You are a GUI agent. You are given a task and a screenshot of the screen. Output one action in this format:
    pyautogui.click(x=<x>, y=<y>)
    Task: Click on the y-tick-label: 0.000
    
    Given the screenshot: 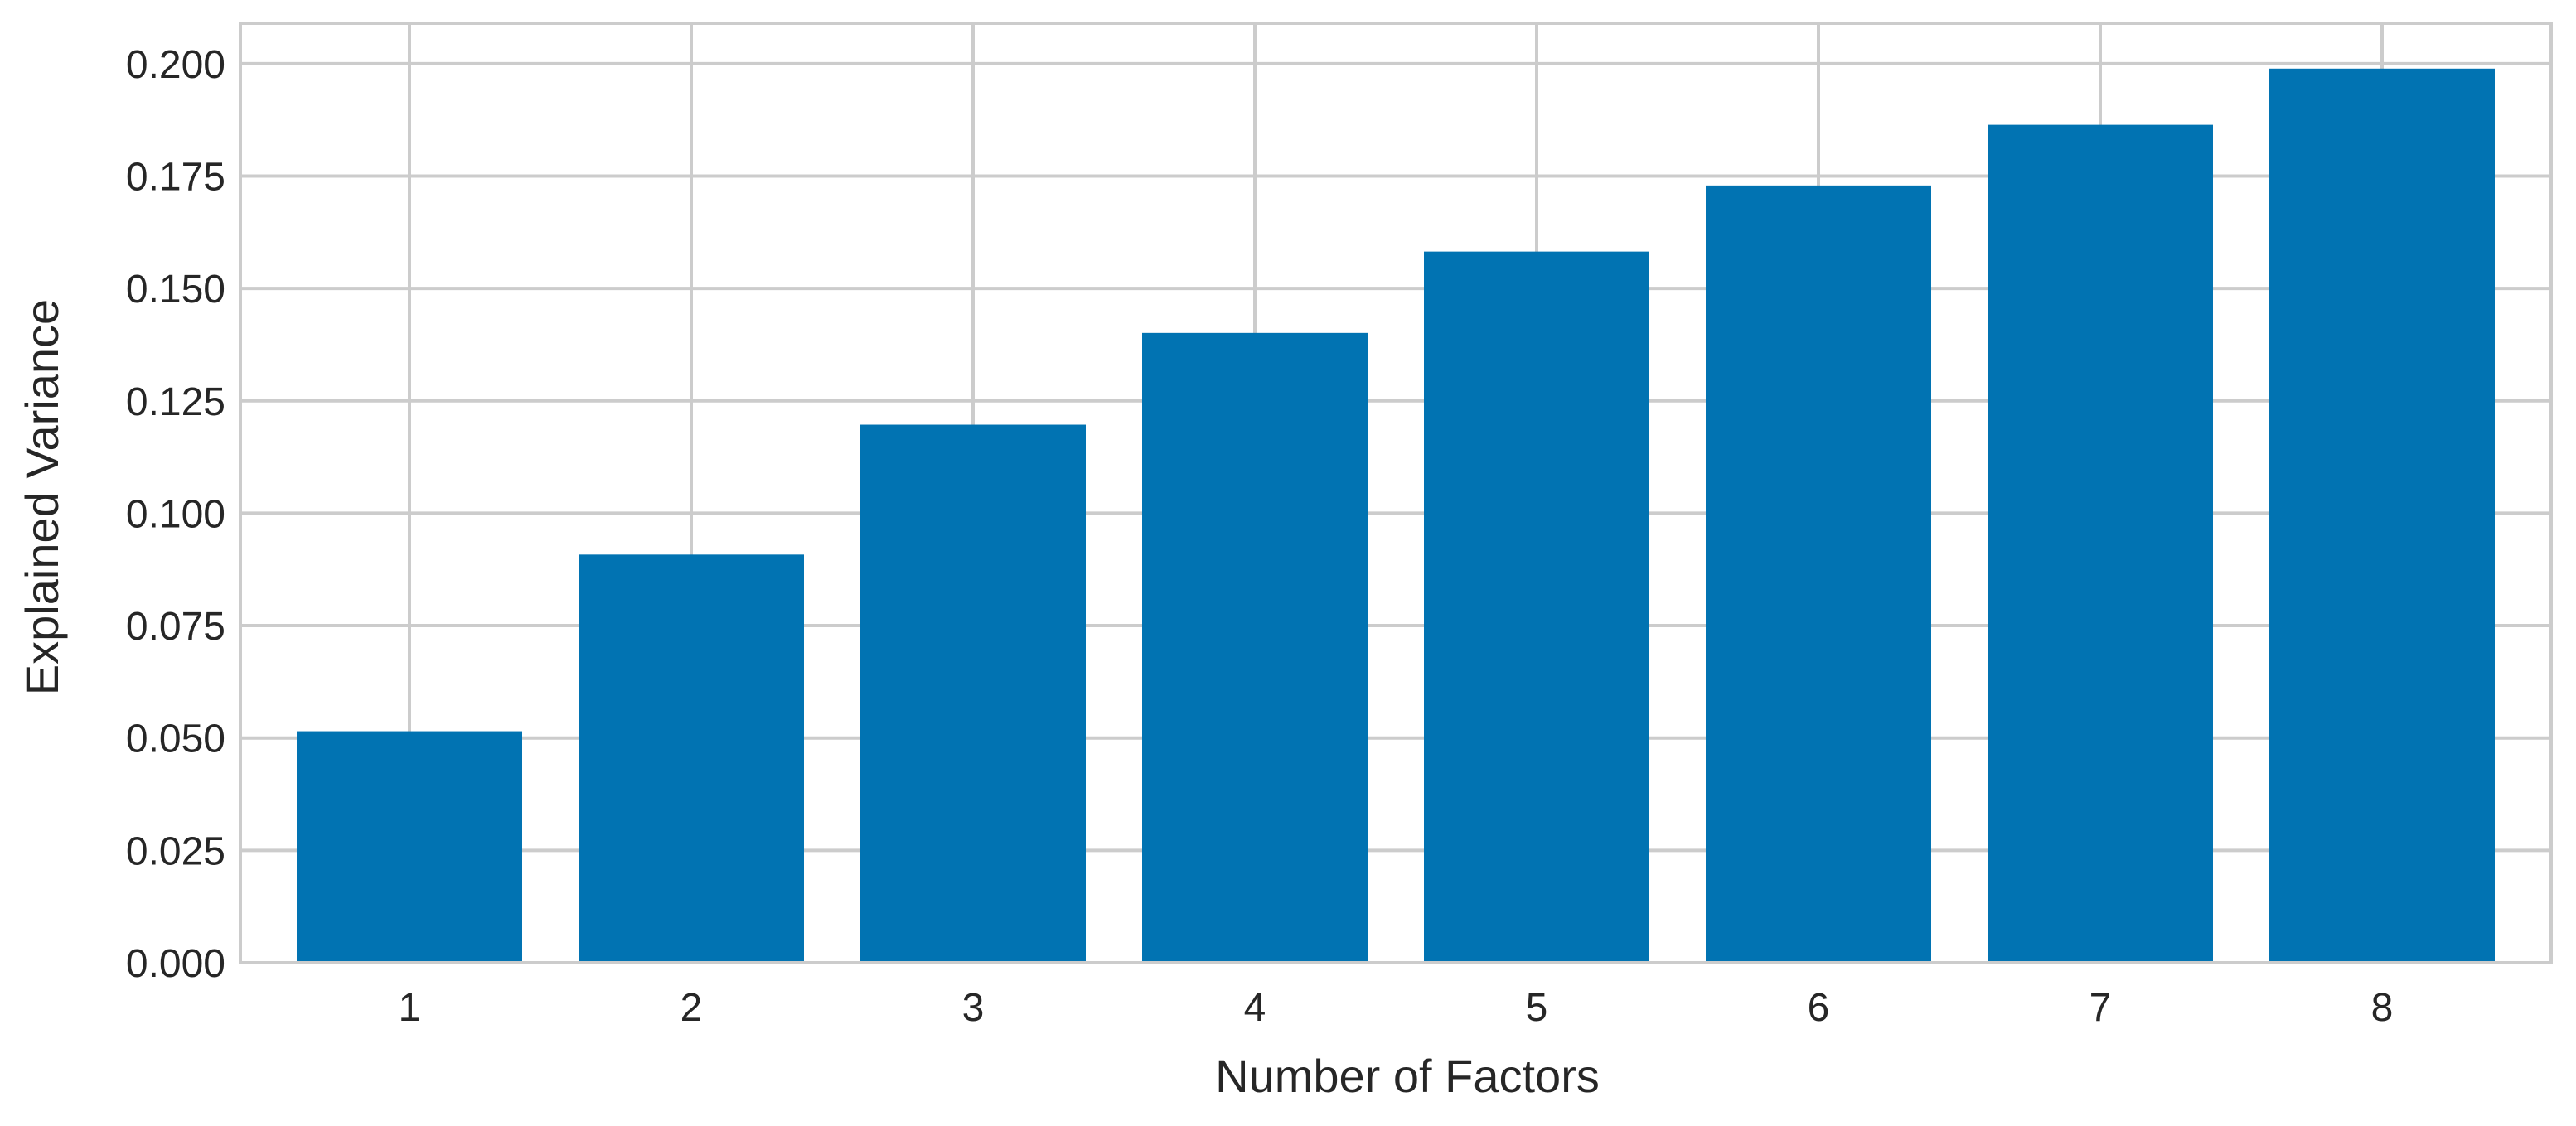 What is the action you would take?
    pyautogui.click(x=175, y=964)
    